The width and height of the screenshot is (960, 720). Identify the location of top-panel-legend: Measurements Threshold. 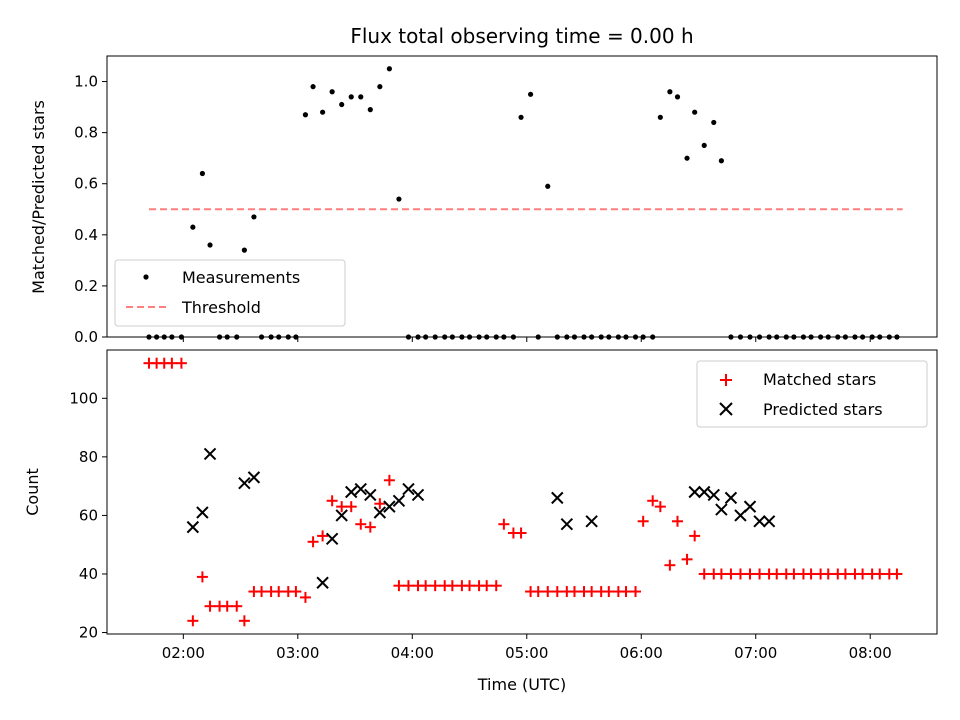
(230, 293).